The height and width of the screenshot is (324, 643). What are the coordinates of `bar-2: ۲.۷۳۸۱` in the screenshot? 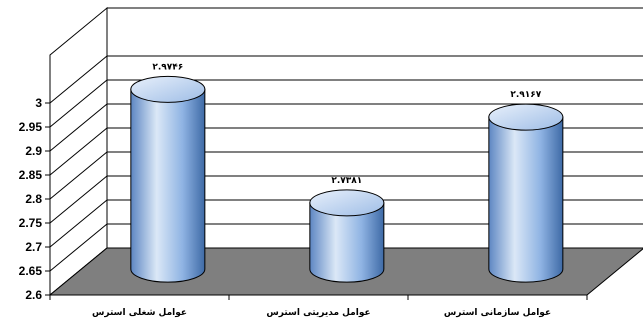 It's located at (347, 229).